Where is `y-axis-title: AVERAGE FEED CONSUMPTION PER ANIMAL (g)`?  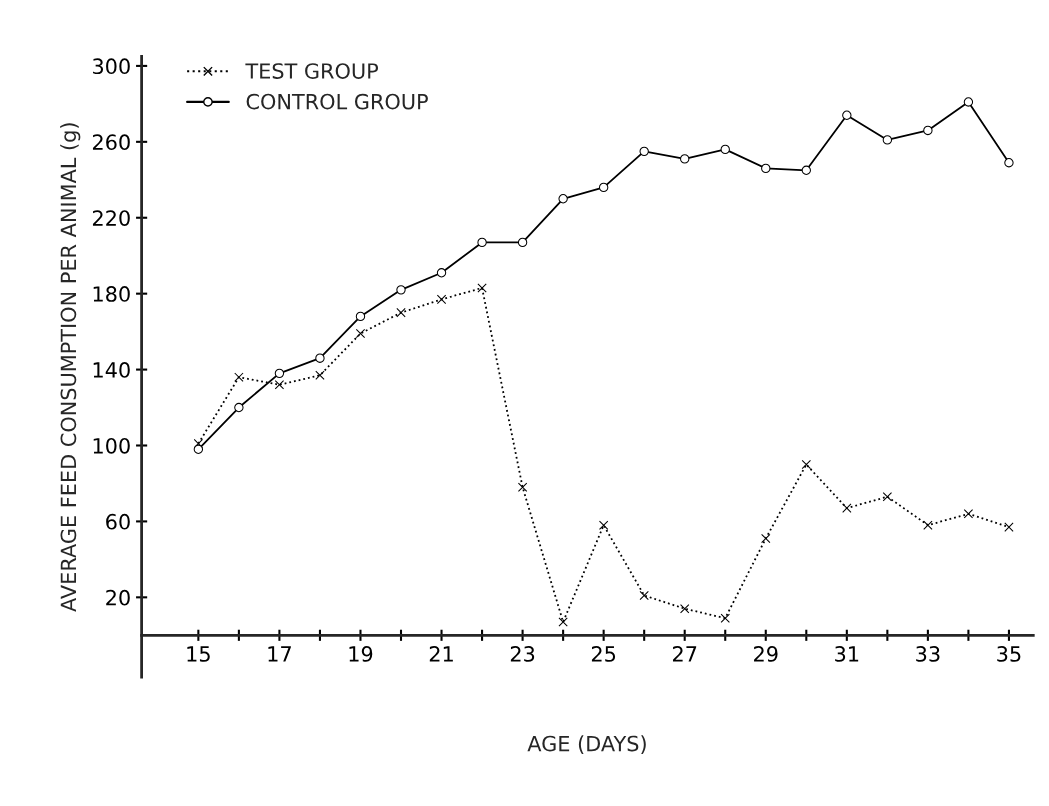 y-axis-title: AVERAGE FEED CONSUMPTION PER ANIMAL (g) is located at coordinates (70, 367).